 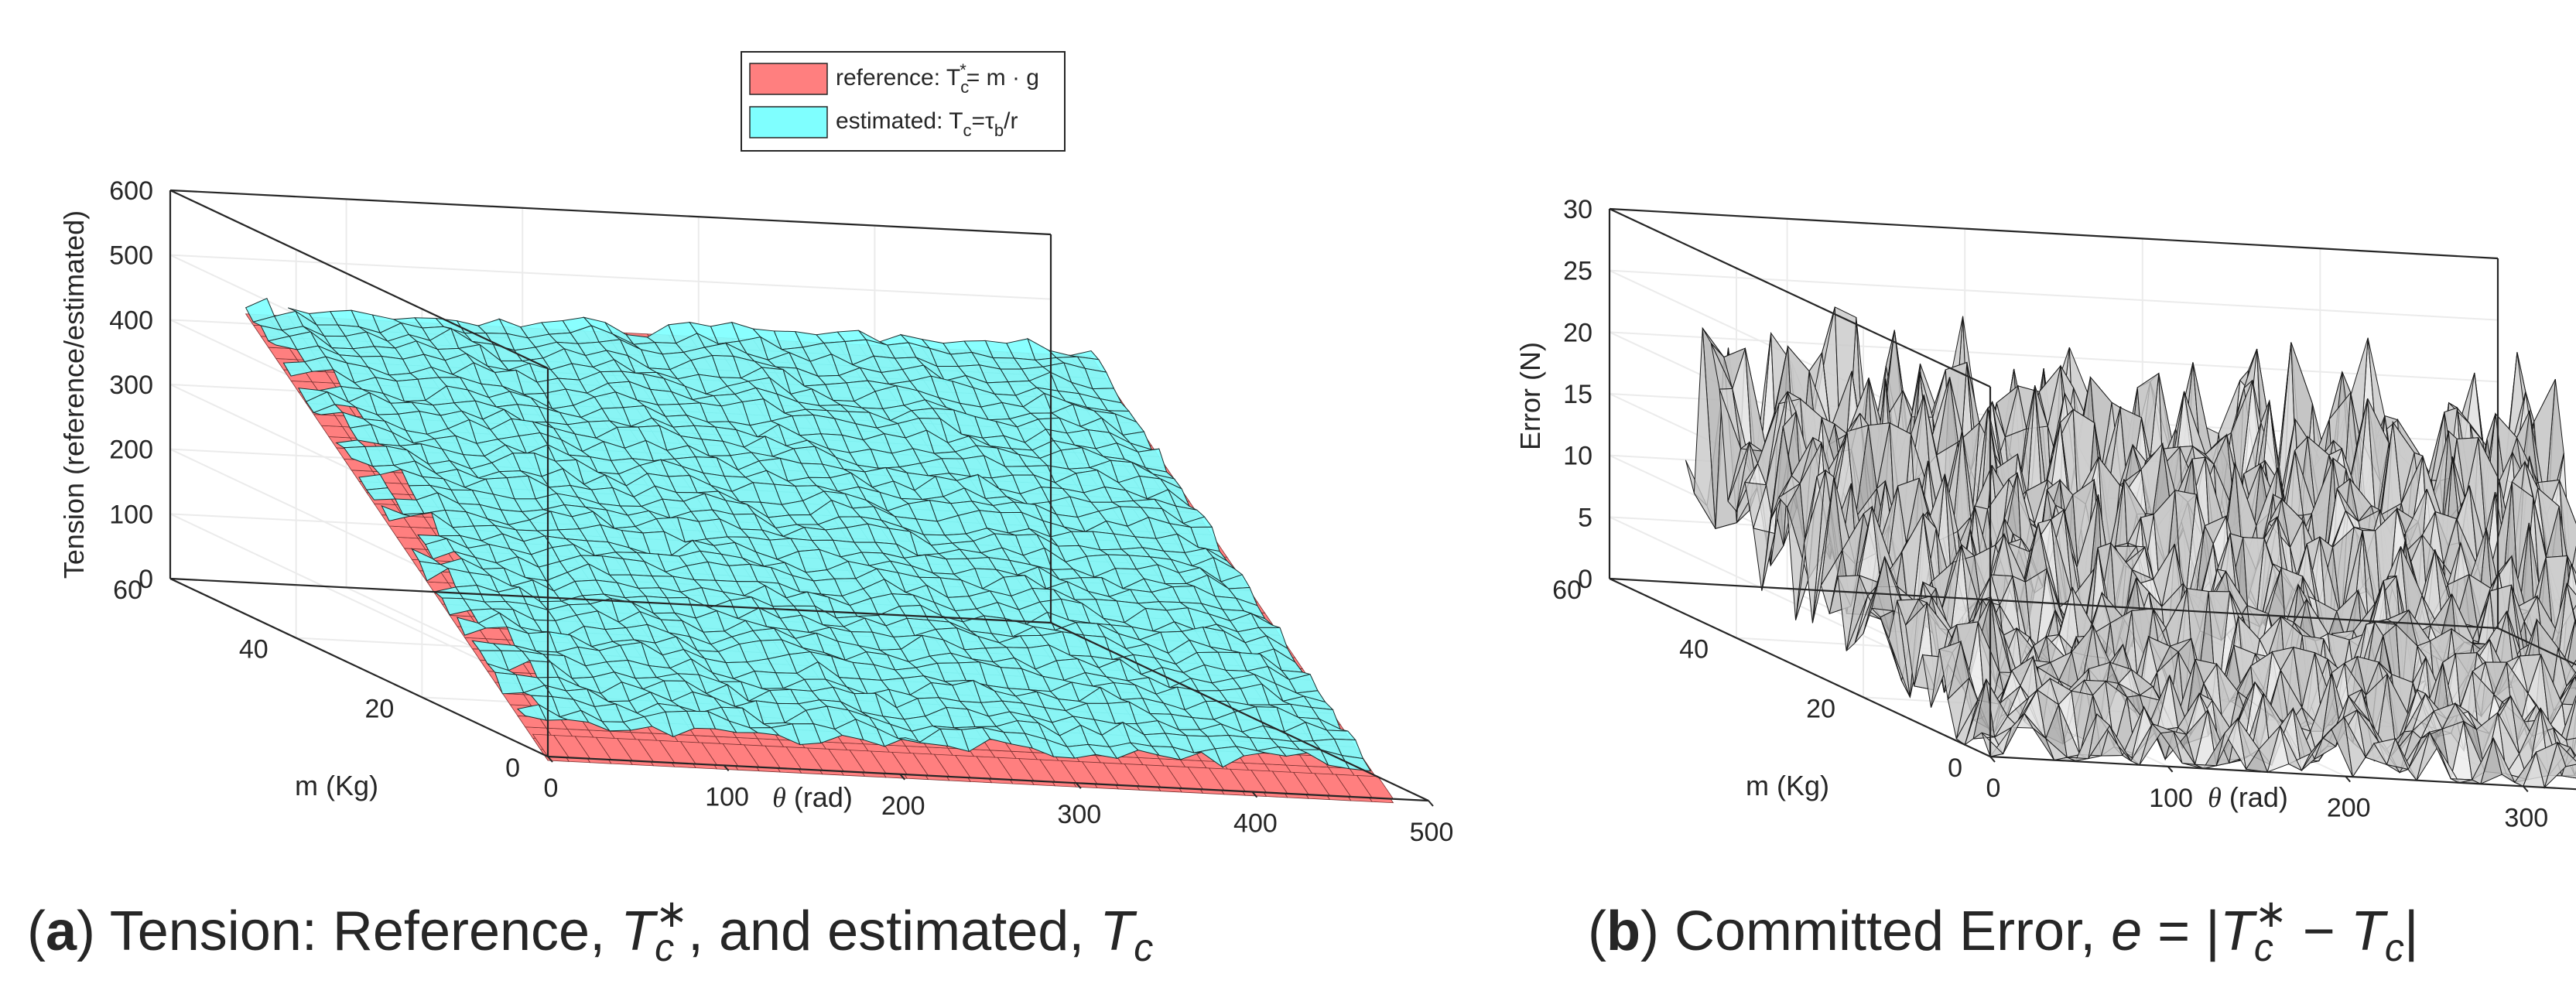 What do you see at coordinates (611, 212) in the screenshot?
I see `axis-line` at bounding box center [611, 212].